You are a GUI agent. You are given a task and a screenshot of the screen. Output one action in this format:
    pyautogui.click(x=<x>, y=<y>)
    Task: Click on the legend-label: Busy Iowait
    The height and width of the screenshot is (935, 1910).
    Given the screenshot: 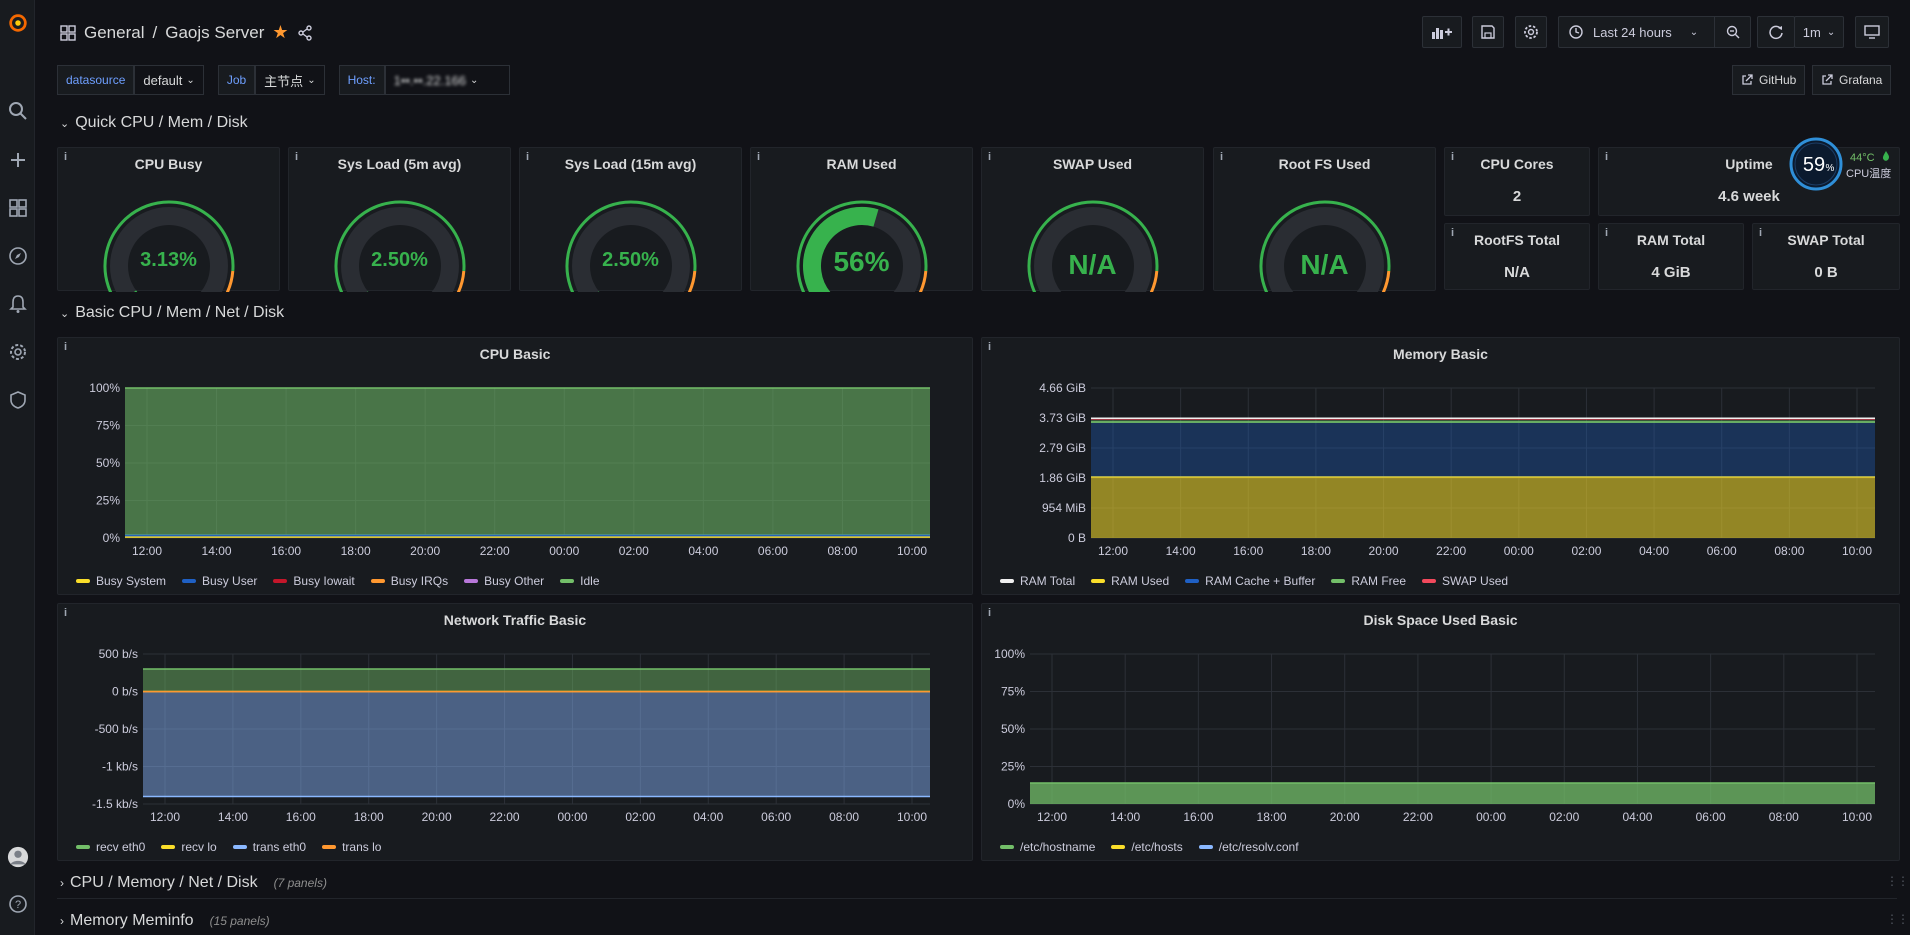 What is the action you would take?
    pyautogui.click(x=324, y=581)
    